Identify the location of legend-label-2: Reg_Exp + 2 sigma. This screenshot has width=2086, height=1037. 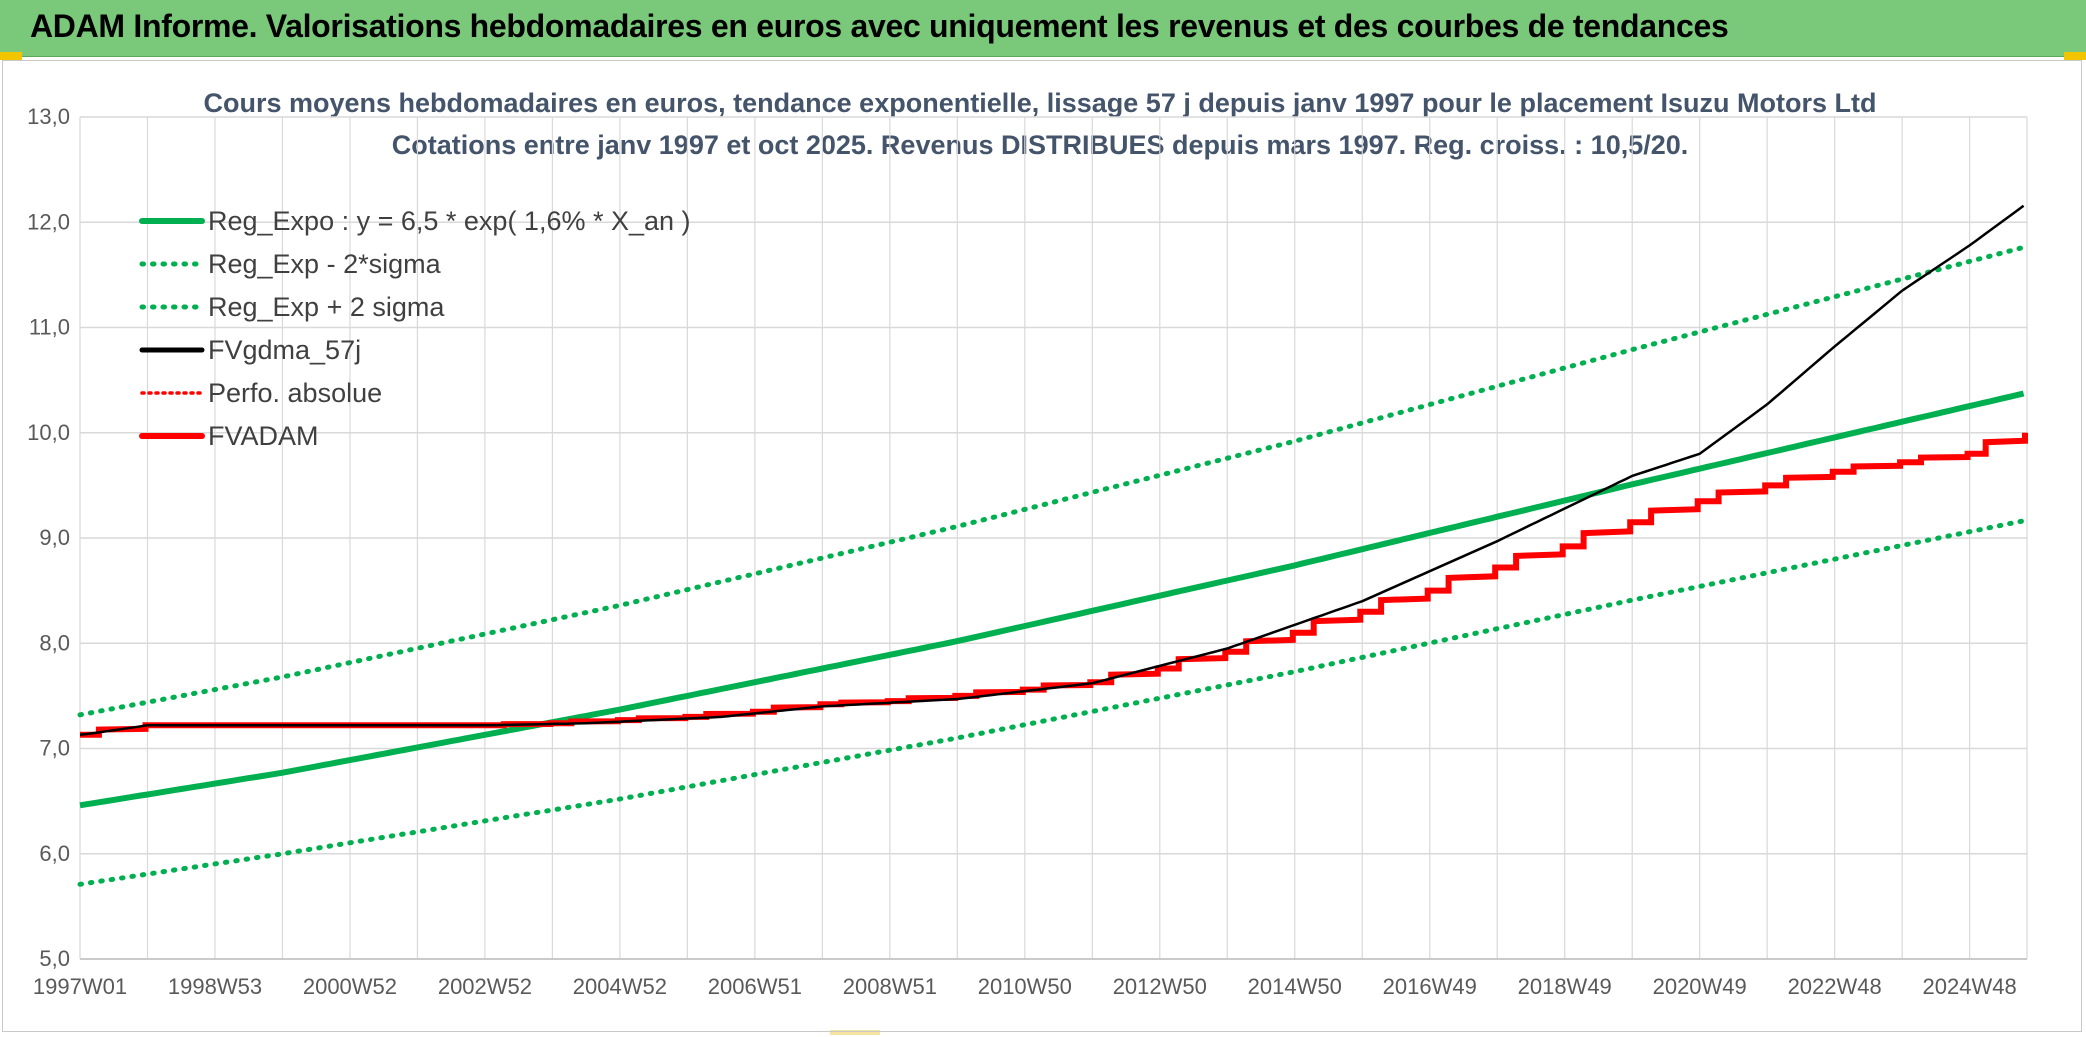
(326, 307).